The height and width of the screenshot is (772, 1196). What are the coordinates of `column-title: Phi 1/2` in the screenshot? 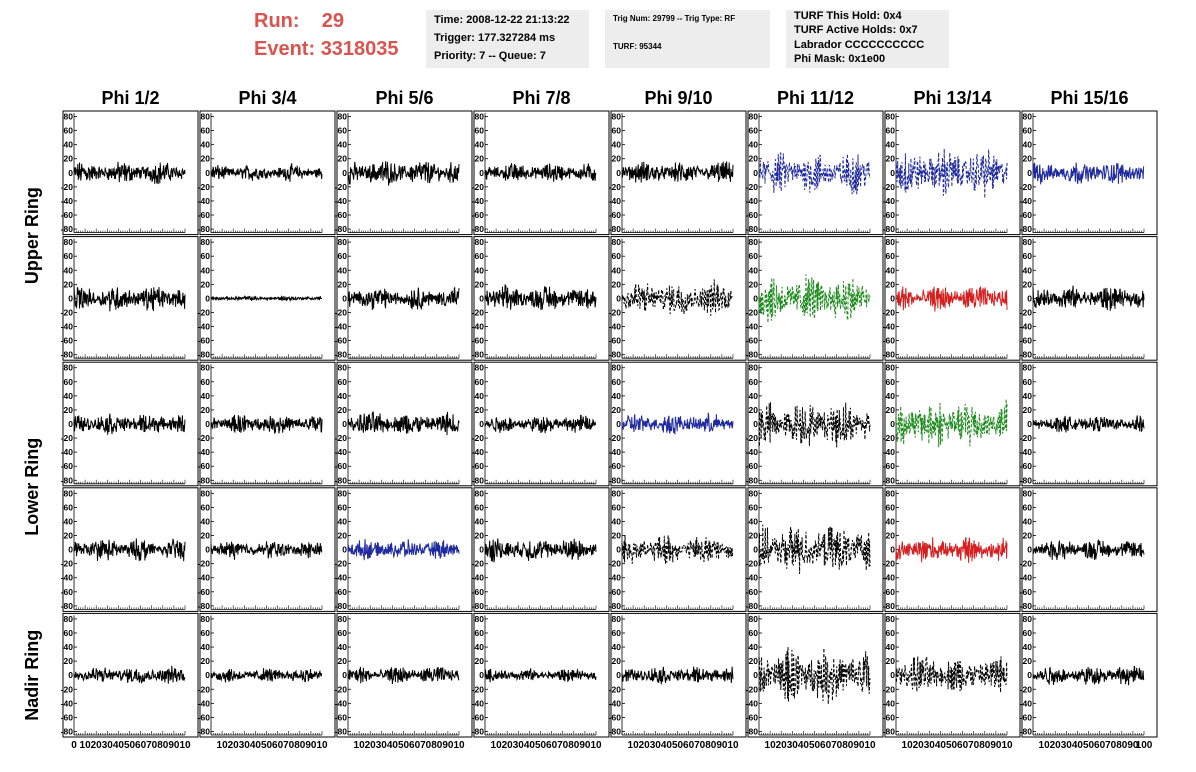 It's located at (130, 98).